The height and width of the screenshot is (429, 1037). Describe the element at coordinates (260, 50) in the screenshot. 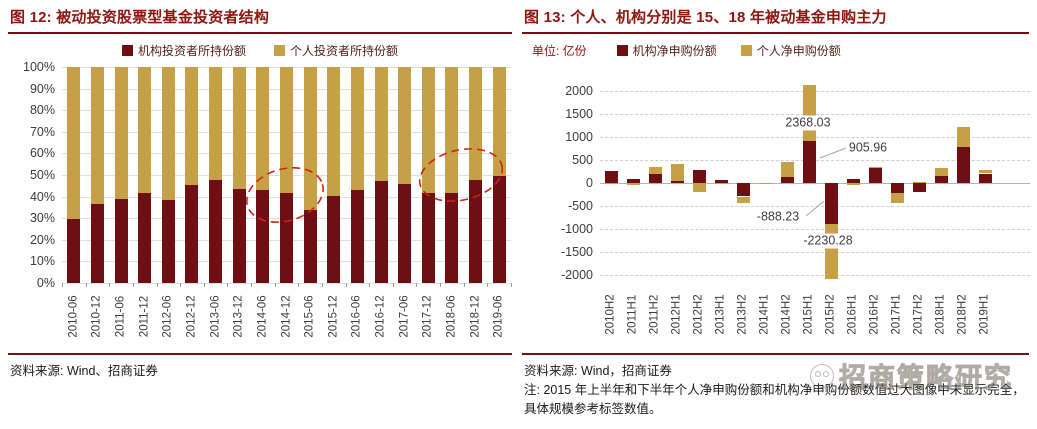

I see `figure12-legend: 机构投资者所持份额 个人投资者所持份额` at that location.